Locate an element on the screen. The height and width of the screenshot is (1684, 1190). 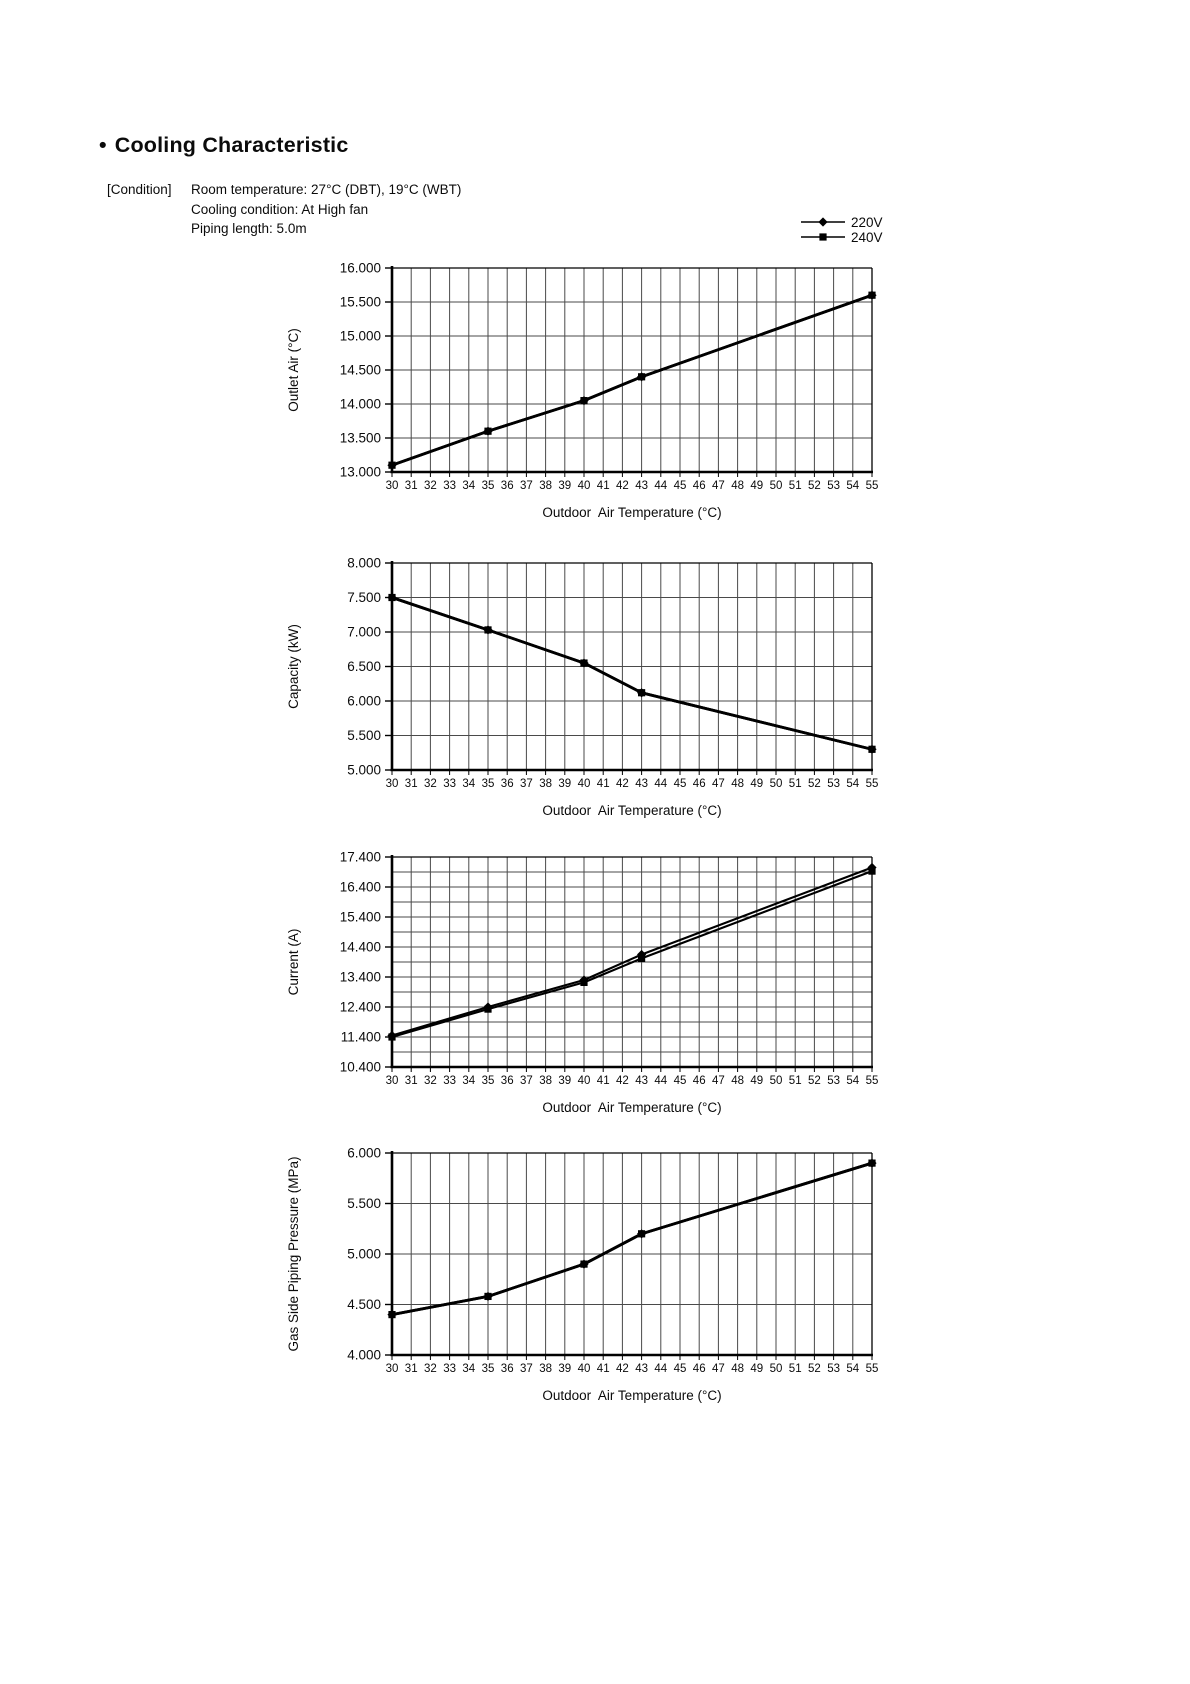
svg-text: 17.400 is located at coordinates (360, 857).